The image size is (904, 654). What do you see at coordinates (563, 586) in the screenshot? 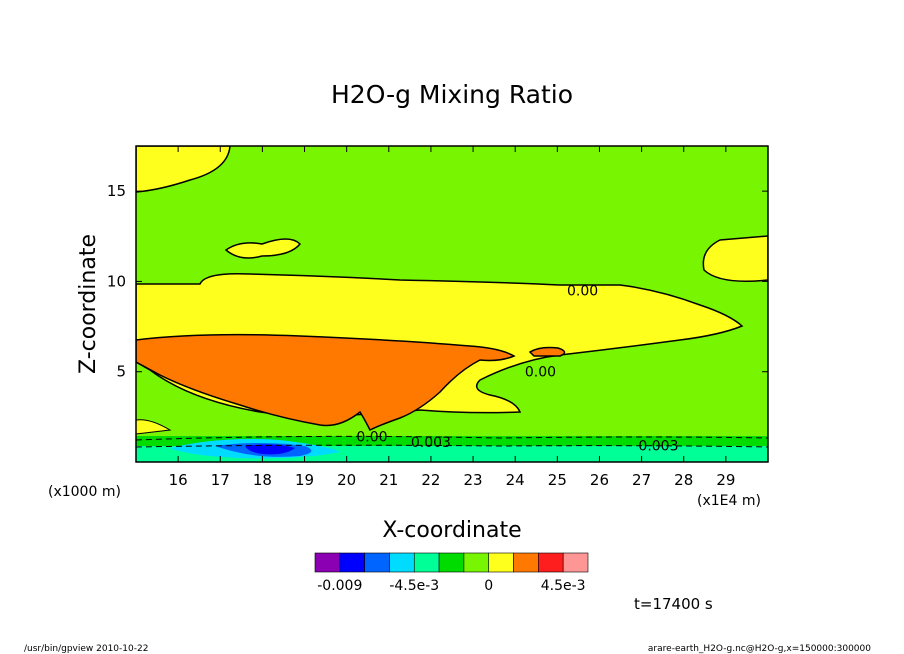
I see `colorbar-label-3: 4.5e-3` at bounding box center [563, 586].